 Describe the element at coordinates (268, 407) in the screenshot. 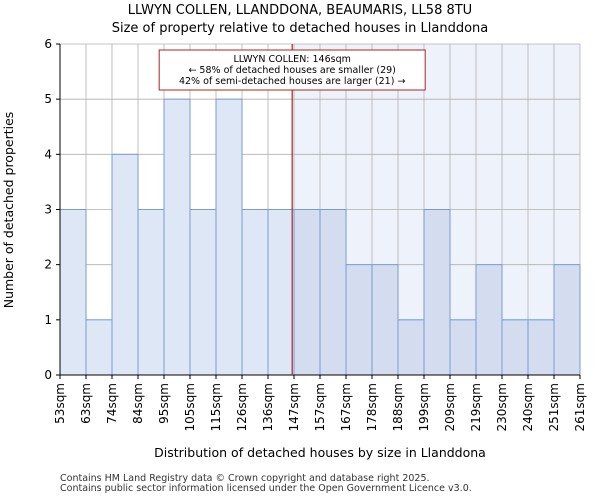

I see `x-tick-label: 136sqm` at that location.